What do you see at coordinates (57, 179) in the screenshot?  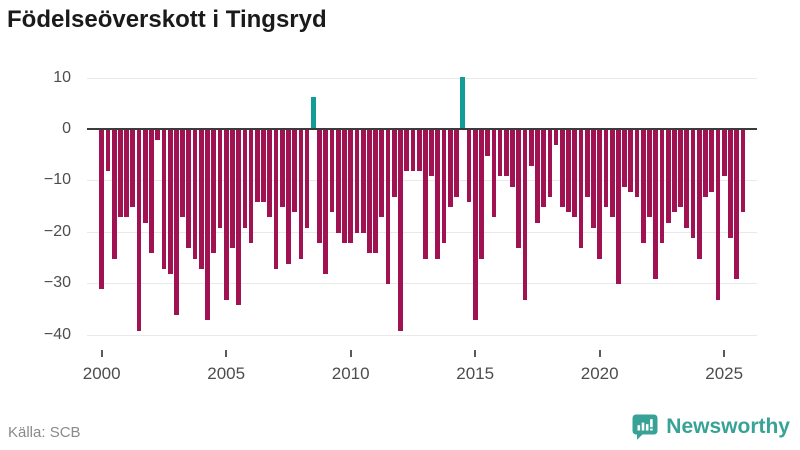 I see `y-axis-tick-label: −10` at bounding box center [57, 179].